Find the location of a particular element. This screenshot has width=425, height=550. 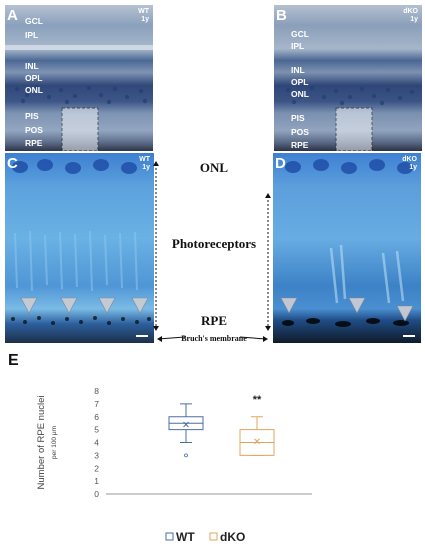

panel-a-micrograph: A WT 1y GCL IPL INL OPL ONL PIS POS RPE is located at coordinates (79, 78).